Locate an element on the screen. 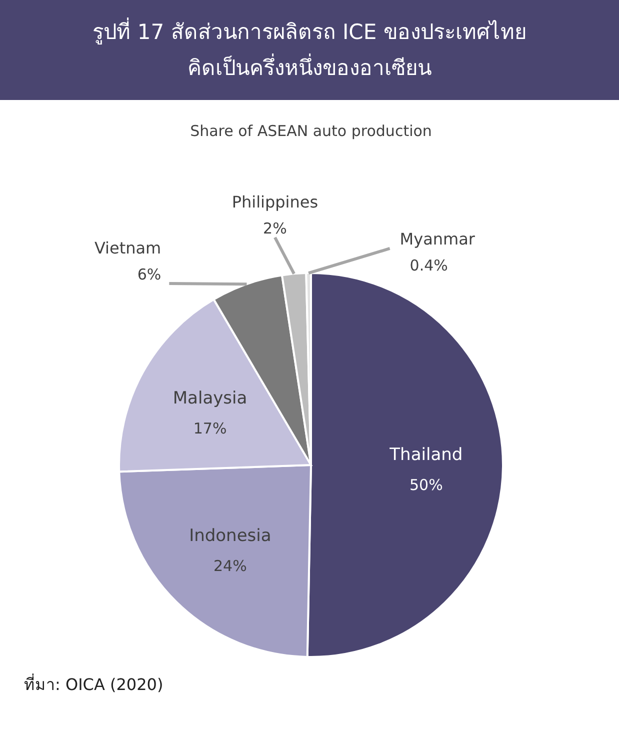  slice-label: Myanmar is located at coordinates (438, 238).